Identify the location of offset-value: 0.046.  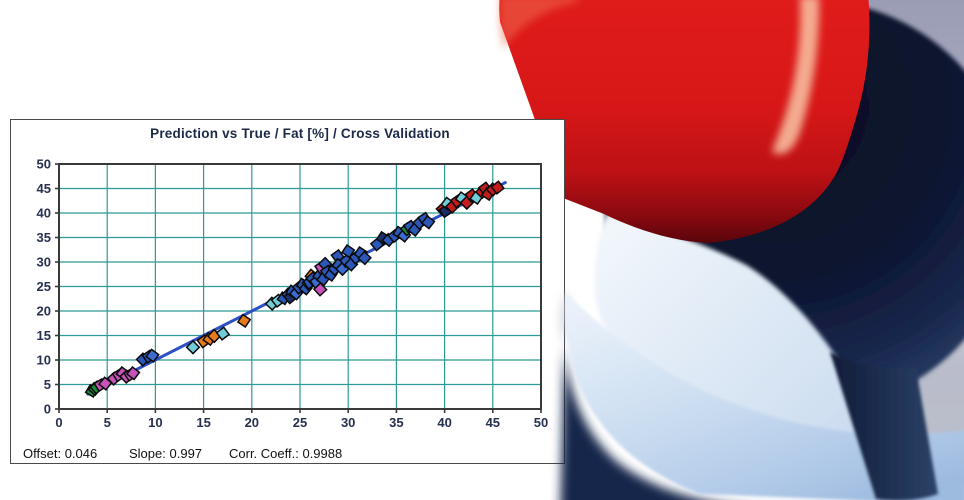
(81, 453).